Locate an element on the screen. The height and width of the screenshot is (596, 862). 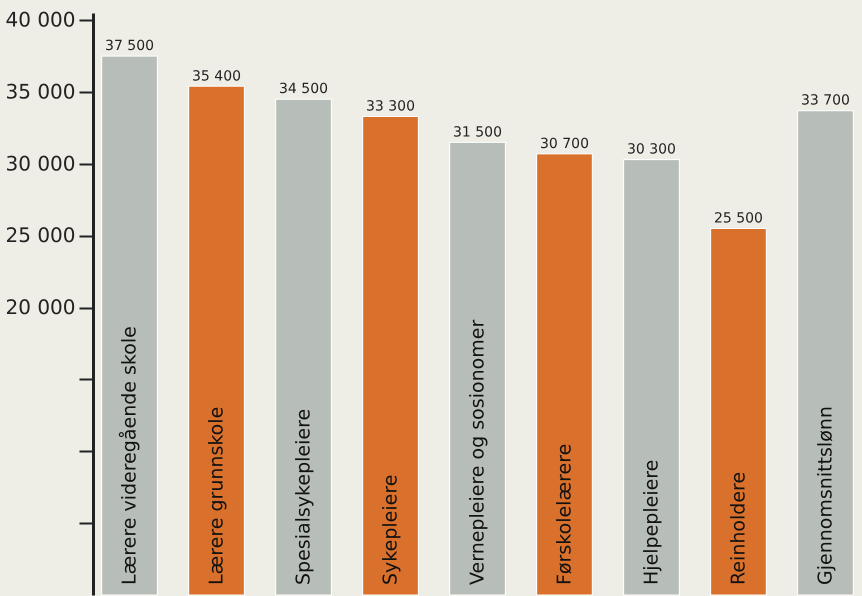
y-tick-label: 25 000 is located at coordinates (41, 235).